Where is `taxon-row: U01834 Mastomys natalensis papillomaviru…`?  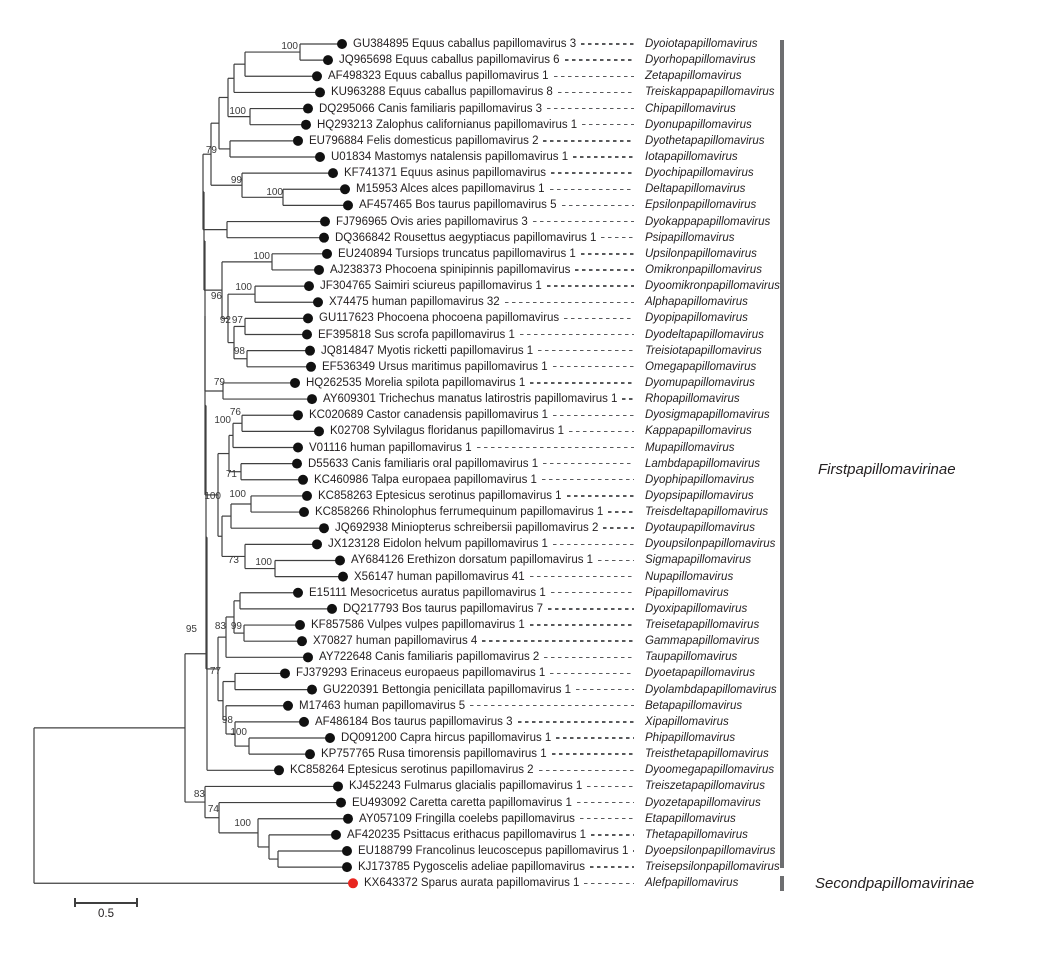
taxon-row: U01834 Mastomys natalensis papillomaviru… is located at coordinates (484, 157).